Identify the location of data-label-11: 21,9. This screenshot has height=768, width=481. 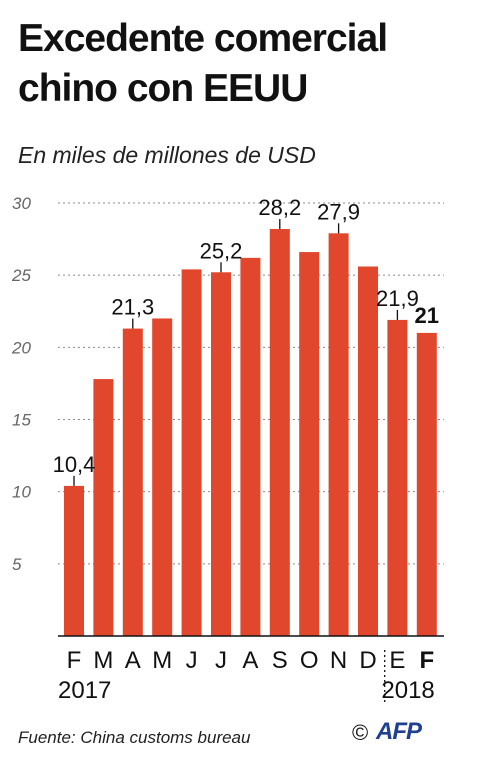
(397, 298).